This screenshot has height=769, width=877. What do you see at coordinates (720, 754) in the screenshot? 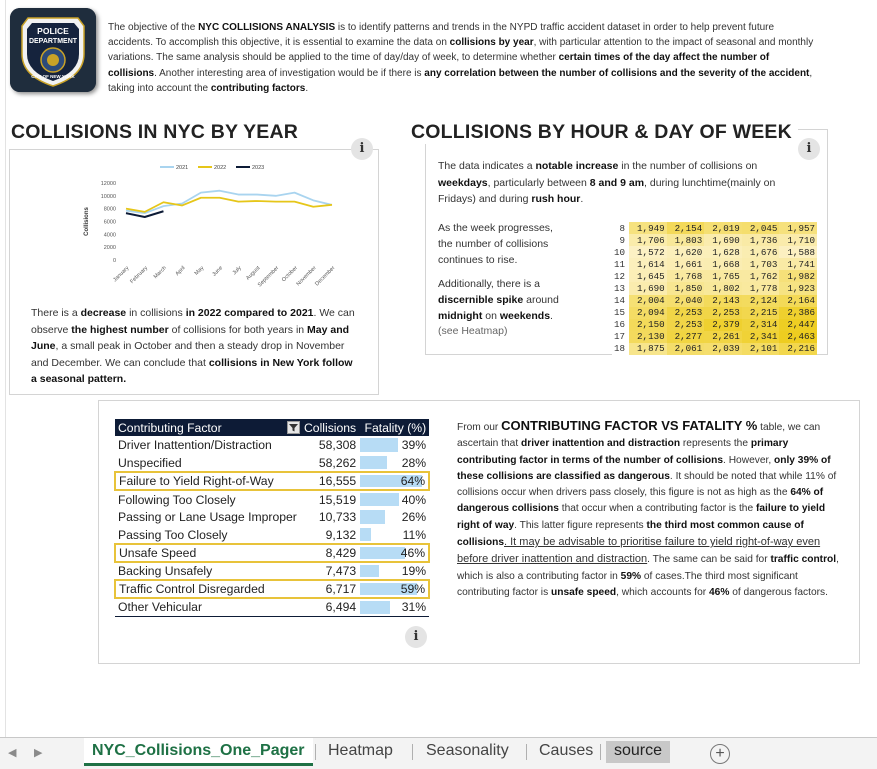
I see `add-sheet-button: +` at bounding box center [720, 754].